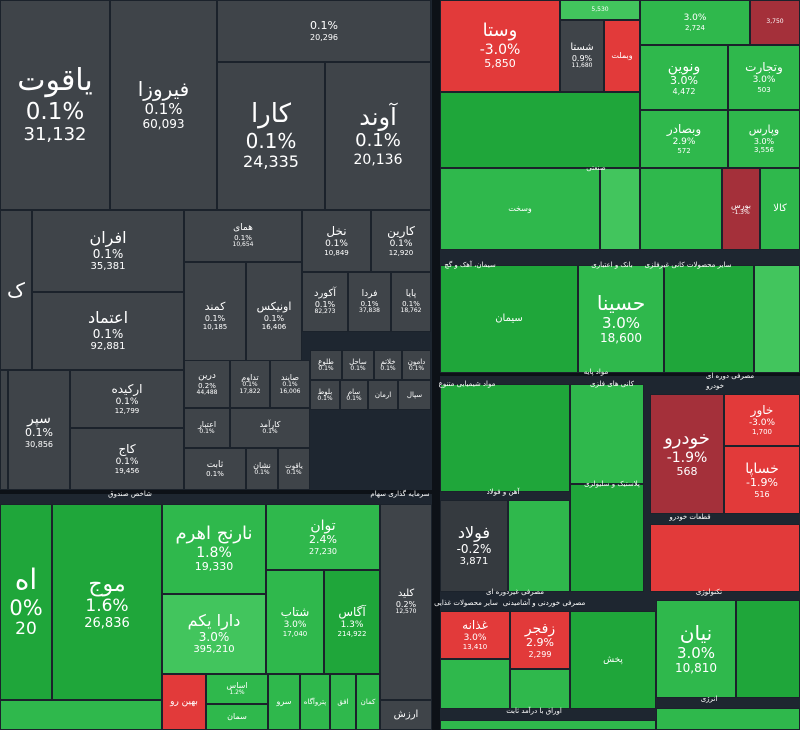 Image resolution: width=800 pixels, height=730 pixels. Describe the element at coordinates (26, 602) in the screenshot. I see `treemap-tile: اه 0% 20` at that location.